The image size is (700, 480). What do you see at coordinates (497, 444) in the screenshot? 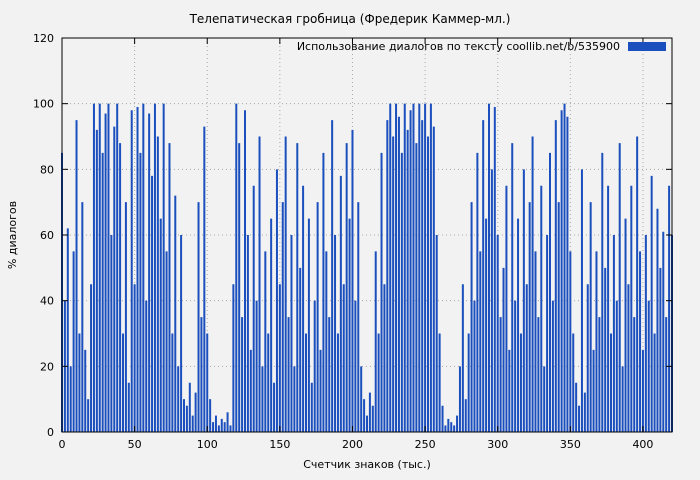
I see `svg-text: 300` at bounding box center [497, 444].